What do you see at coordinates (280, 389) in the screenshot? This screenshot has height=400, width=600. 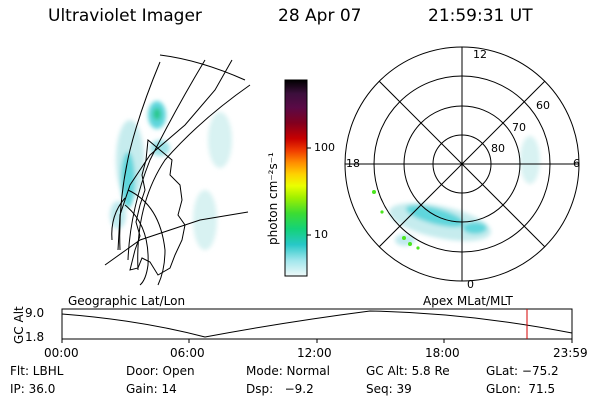 I see `dsp-info: Dsp: −9.2` at bounding box center [280, 389].